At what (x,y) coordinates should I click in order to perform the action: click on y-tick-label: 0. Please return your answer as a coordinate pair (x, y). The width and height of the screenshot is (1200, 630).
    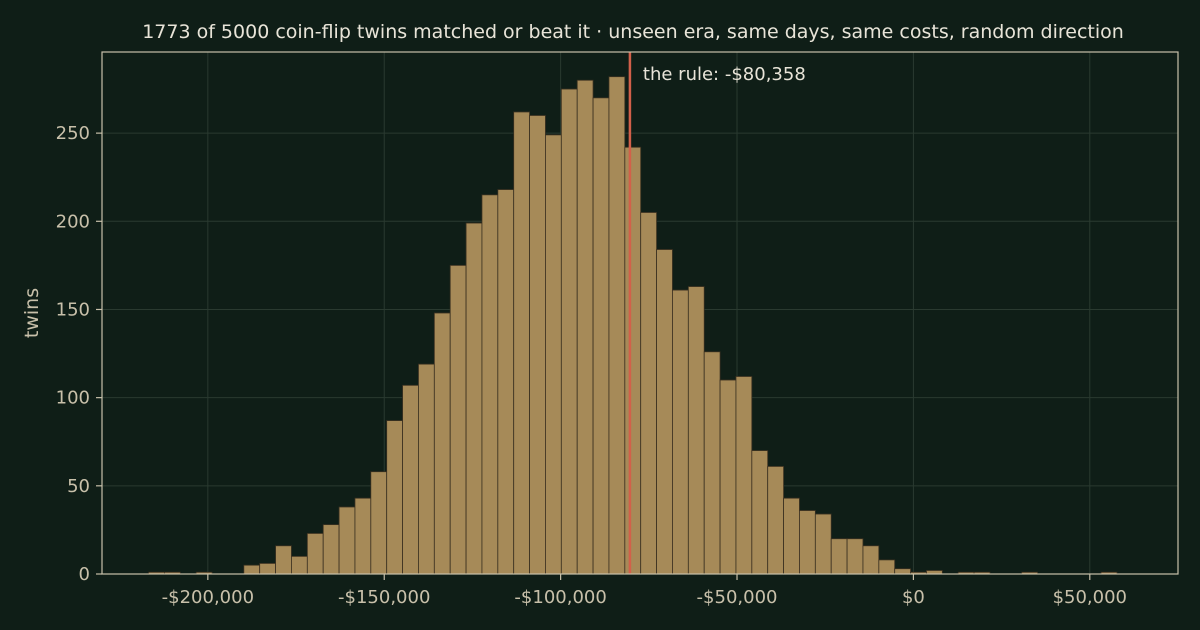
    Looking at the image, I should click on (84, 574).